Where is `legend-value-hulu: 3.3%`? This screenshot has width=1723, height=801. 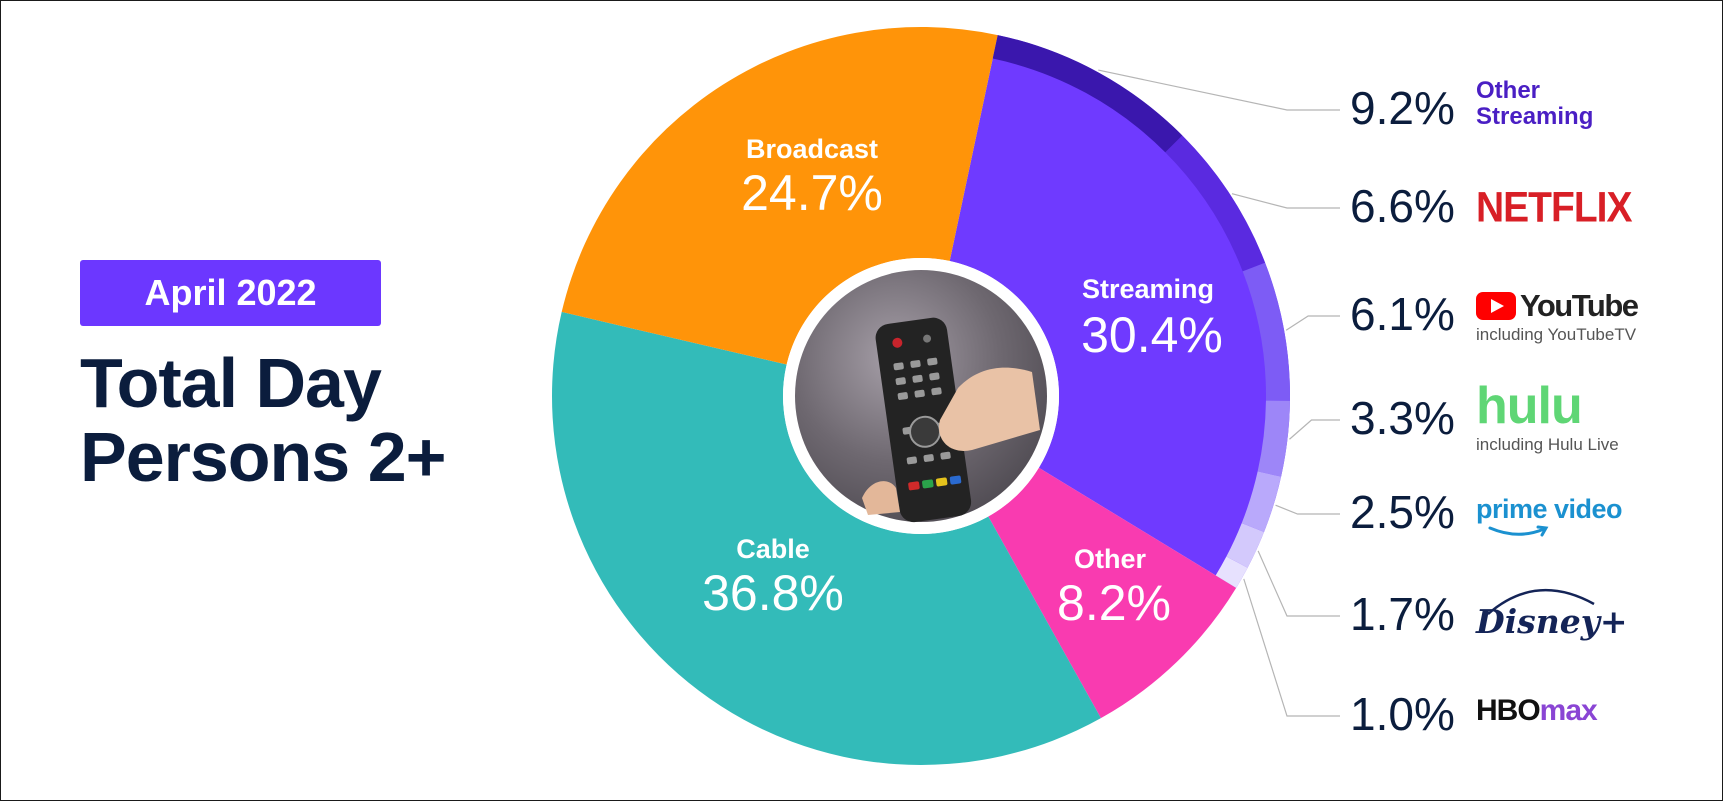 legend-value-hulu: 3.3% is located at coordinates (1402, 418).